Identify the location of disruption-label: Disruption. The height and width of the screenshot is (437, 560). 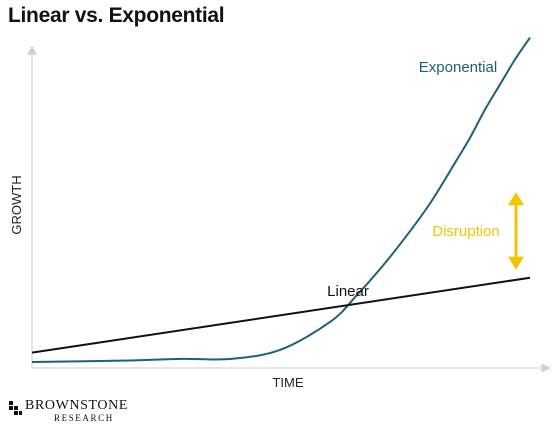
(466, 231).